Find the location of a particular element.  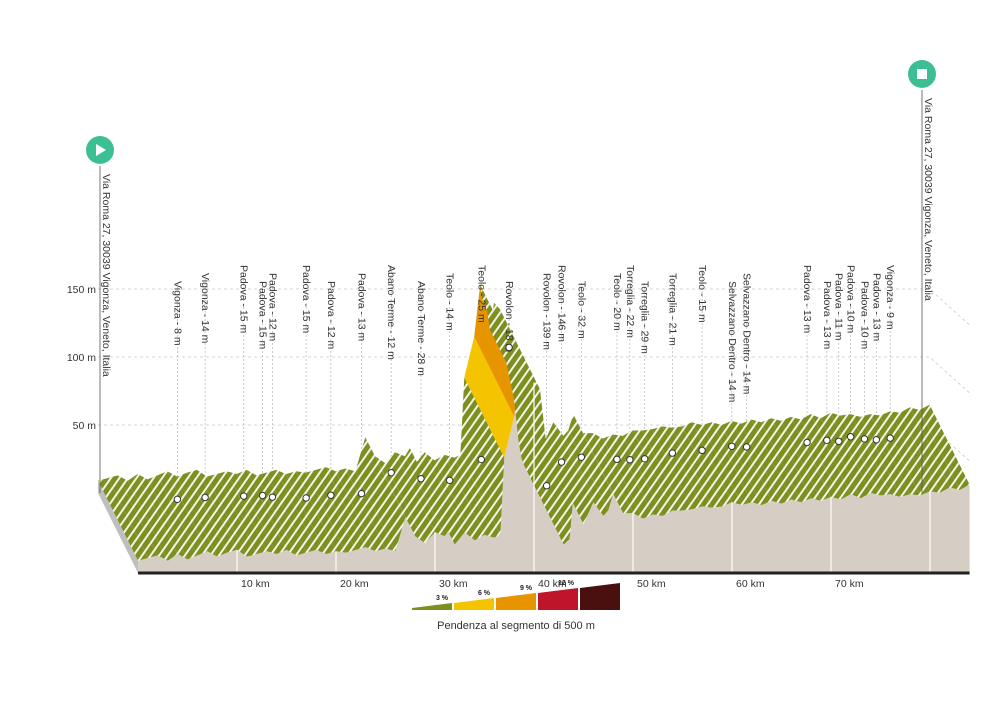

elevation-tick-label: 50 m is located at coordinates (85, 426).